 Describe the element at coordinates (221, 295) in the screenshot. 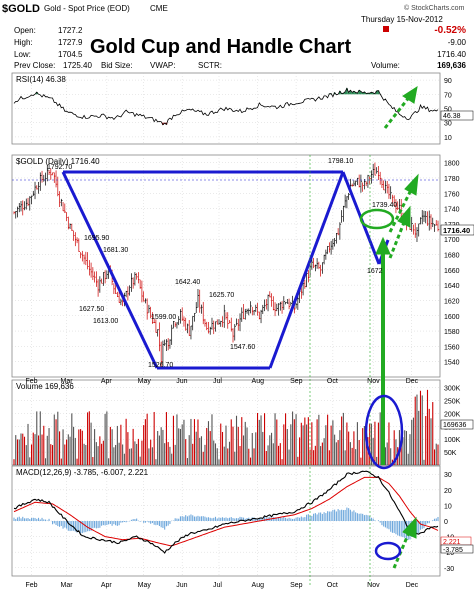

I see `annotation-1625: 1625.70` at that location.